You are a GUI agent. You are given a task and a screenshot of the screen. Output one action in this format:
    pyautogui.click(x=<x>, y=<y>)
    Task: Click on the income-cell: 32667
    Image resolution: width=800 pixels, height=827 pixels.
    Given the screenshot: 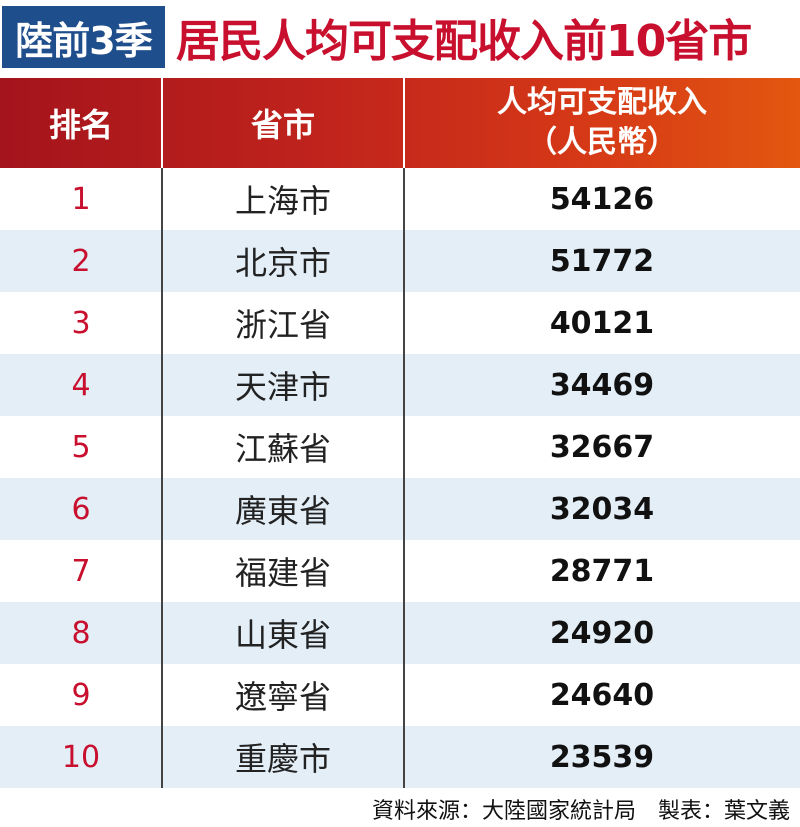 What is the action you would take?
    pyautogui.click(x=602, y=447)
    